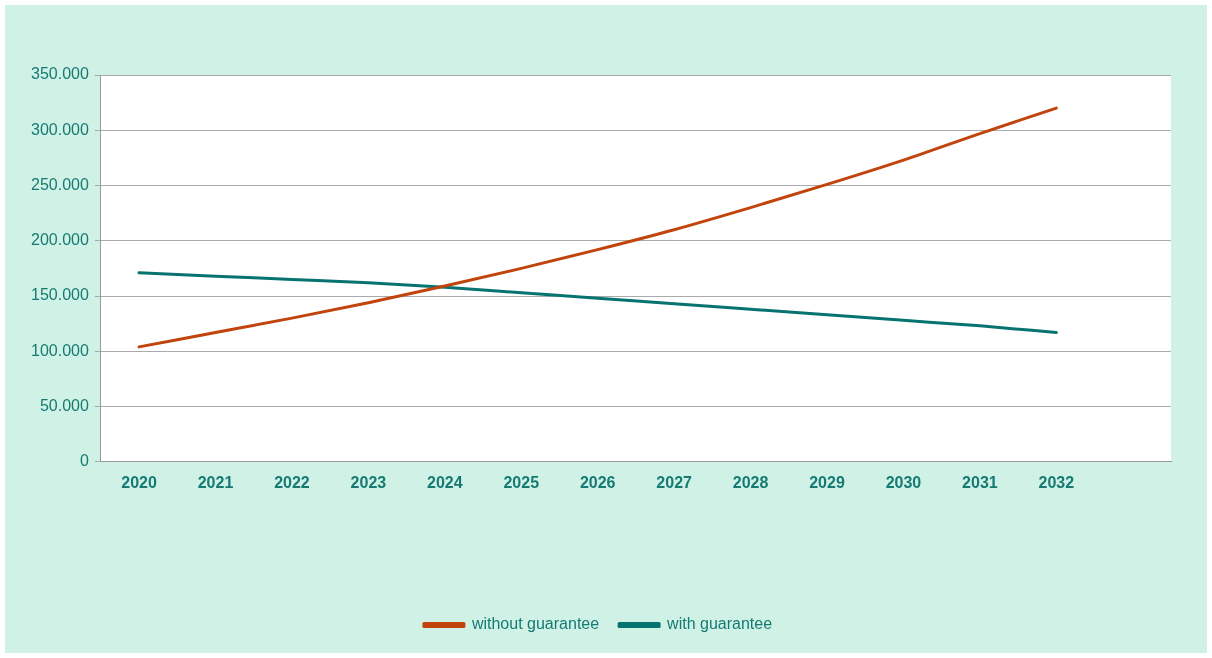 The width and height of the screenshot is (1212, 658). What do you see at coordinates (1056, 482) in the screenshot?
I see `x-tick-label: 2032` at bounding box center [1056, 482].